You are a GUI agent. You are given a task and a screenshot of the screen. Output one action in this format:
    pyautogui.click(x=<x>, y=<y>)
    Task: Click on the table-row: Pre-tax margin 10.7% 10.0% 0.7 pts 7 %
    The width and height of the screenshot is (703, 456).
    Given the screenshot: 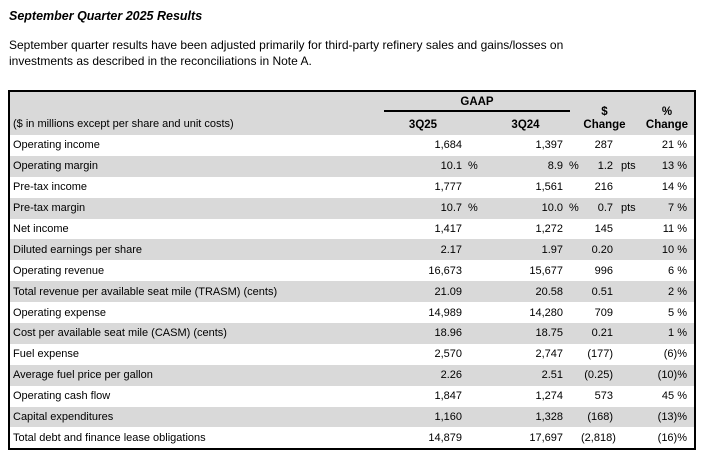 What is the action you would take?
    pyautogui.click(x=352, y=208)
    